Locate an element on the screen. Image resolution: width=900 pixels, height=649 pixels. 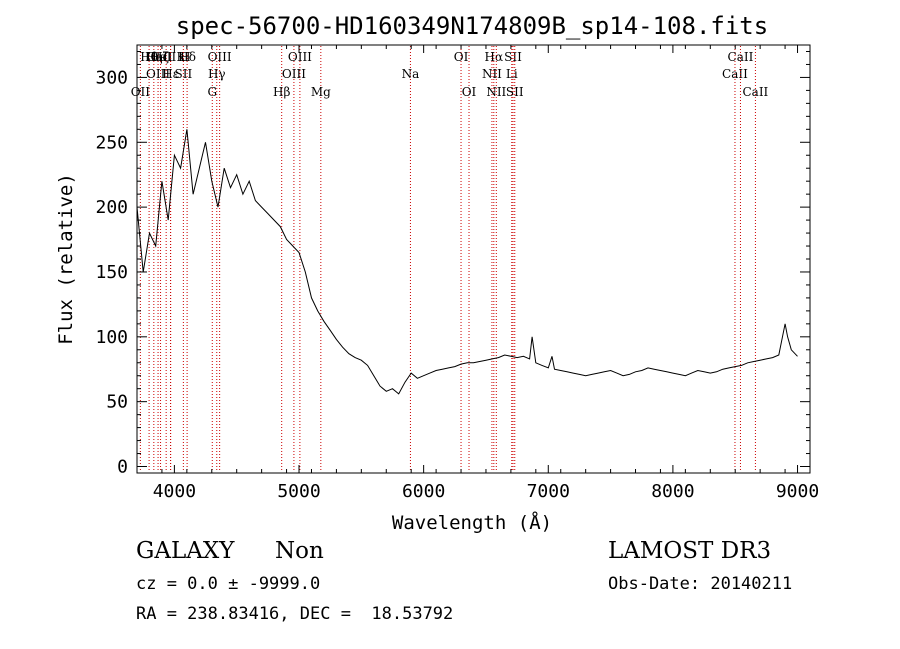
spectral-line-label: Hβ is located at coordinates (281, 92).